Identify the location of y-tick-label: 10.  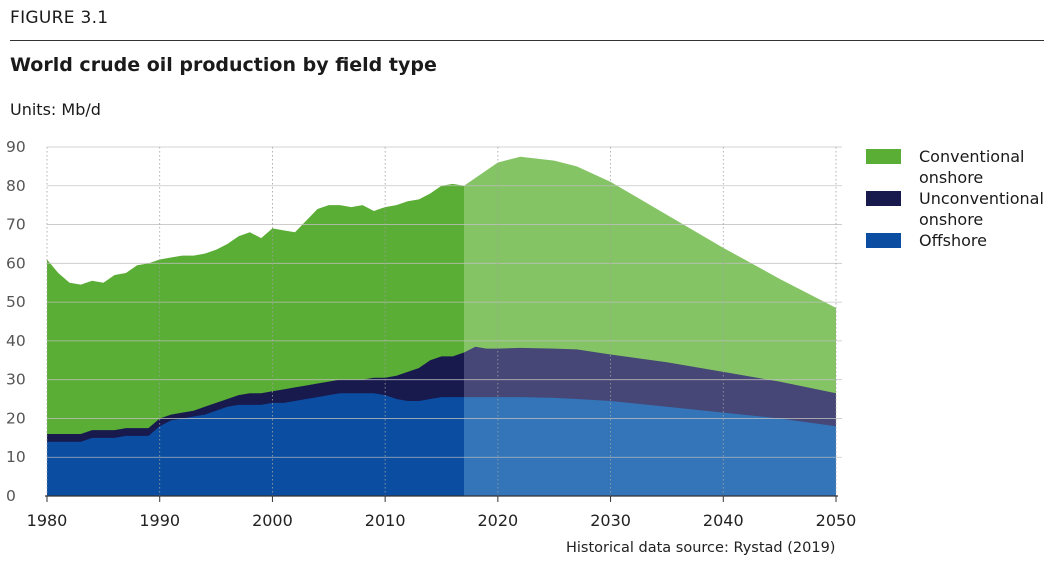
(16, 457).